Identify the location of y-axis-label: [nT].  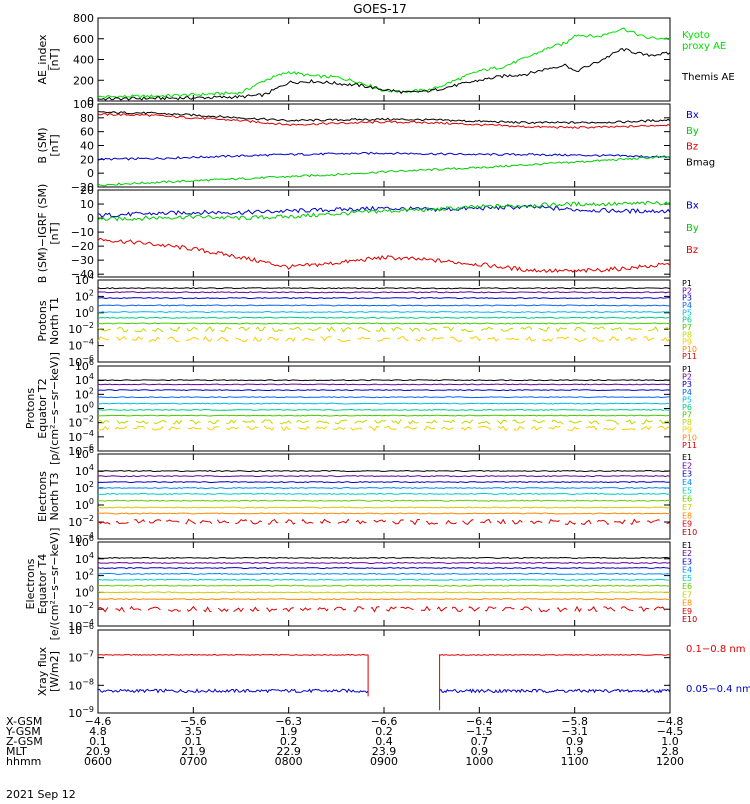
(54, 59).